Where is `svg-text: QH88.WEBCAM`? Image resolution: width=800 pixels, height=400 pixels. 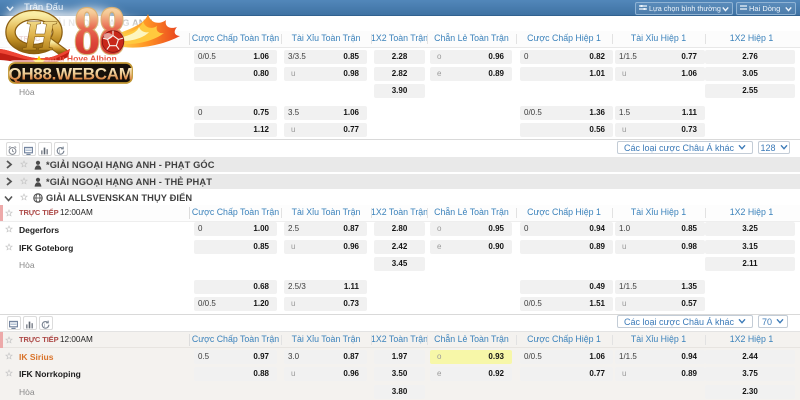
svg-text: QH88.WEBCAM is located at coordinates (70, 74).